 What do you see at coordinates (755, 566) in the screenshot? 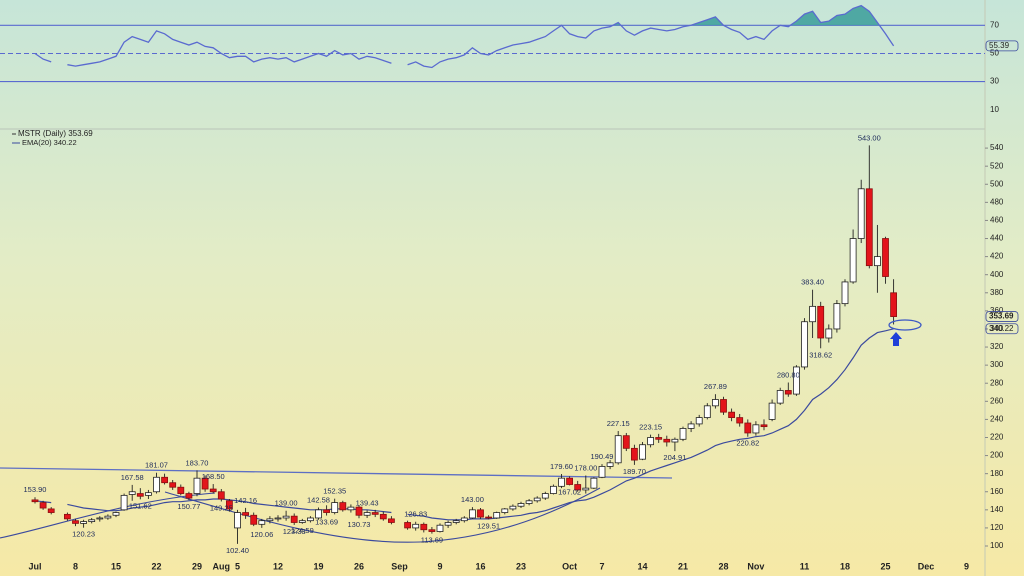
I see `x-tick-label: Nov` at bounding box center [755, 566].